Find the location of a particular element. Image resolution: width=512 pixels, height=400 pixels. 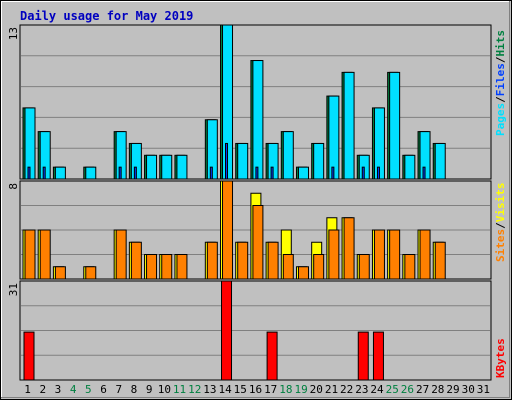

x-tick-label-day-15: 15 is located at coordinates (240, 389).